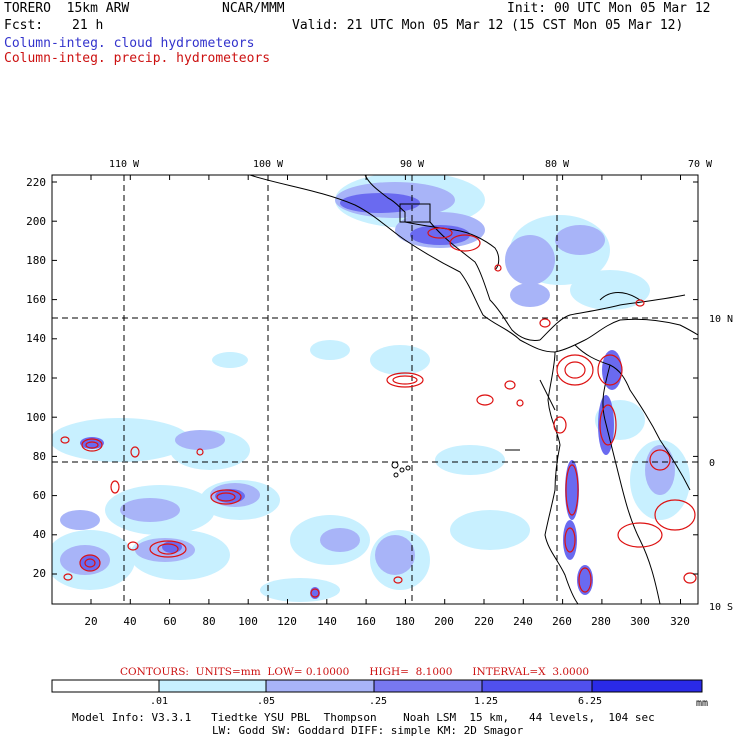 This screenshot has width=740, height=740. I want to click on x-tick-label: 280, so click(601, 621).